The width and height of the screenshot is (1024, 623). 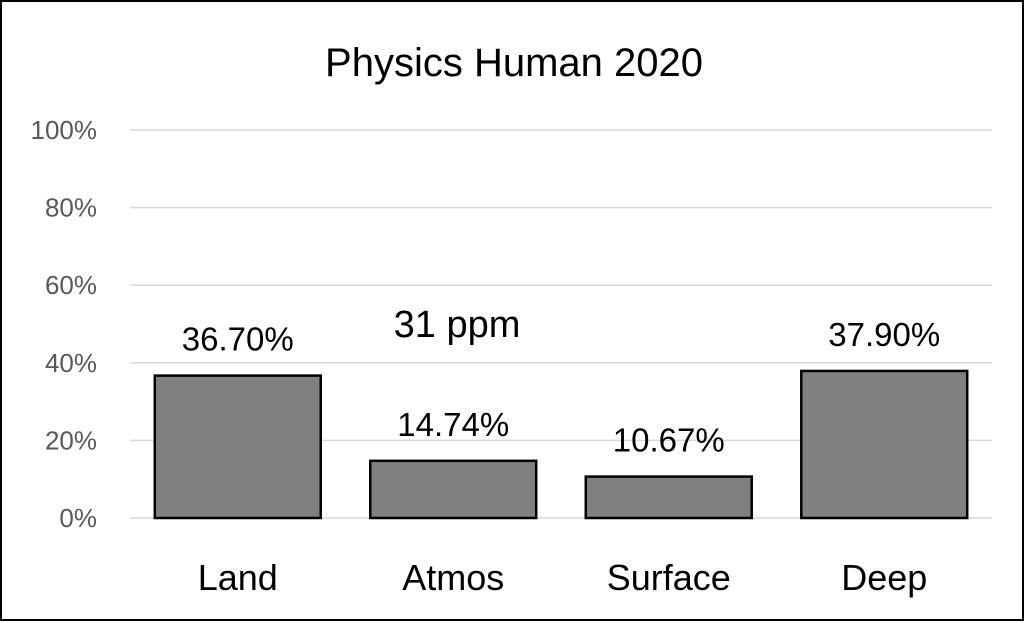 I want to click on bar-atmos, so click(x=453, y=489).